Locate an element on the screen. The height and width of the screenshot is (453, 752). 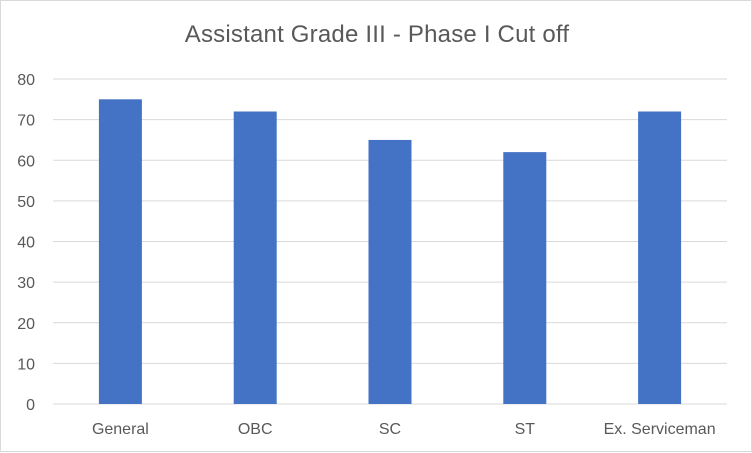
x-tick-label: General is located at coordinates (120, 429).